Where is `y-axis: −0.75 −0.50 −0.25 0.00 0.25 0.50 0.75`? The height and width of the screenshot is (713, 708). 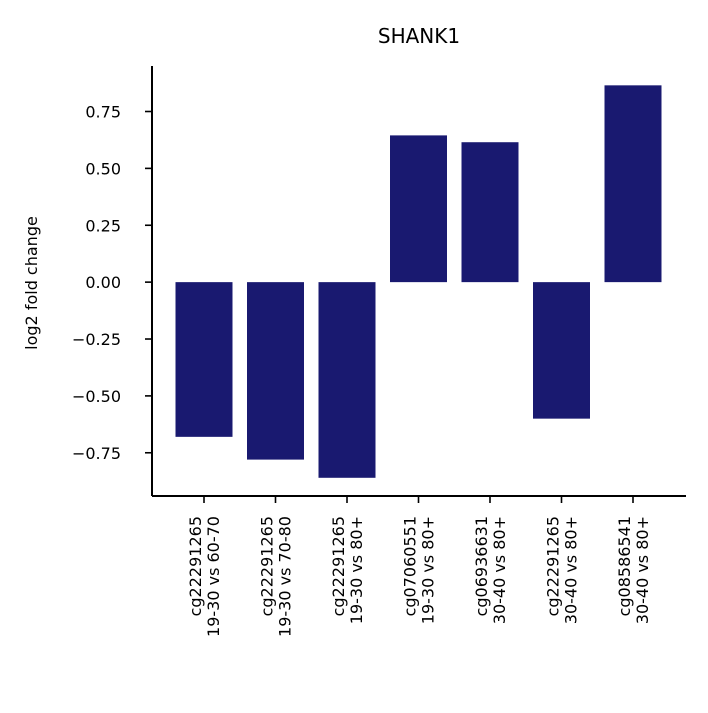 y-axis: −0.75 −0.50 −0.25 0.00 0.25 0.50 0.75 is located at coordinates (112, 281).